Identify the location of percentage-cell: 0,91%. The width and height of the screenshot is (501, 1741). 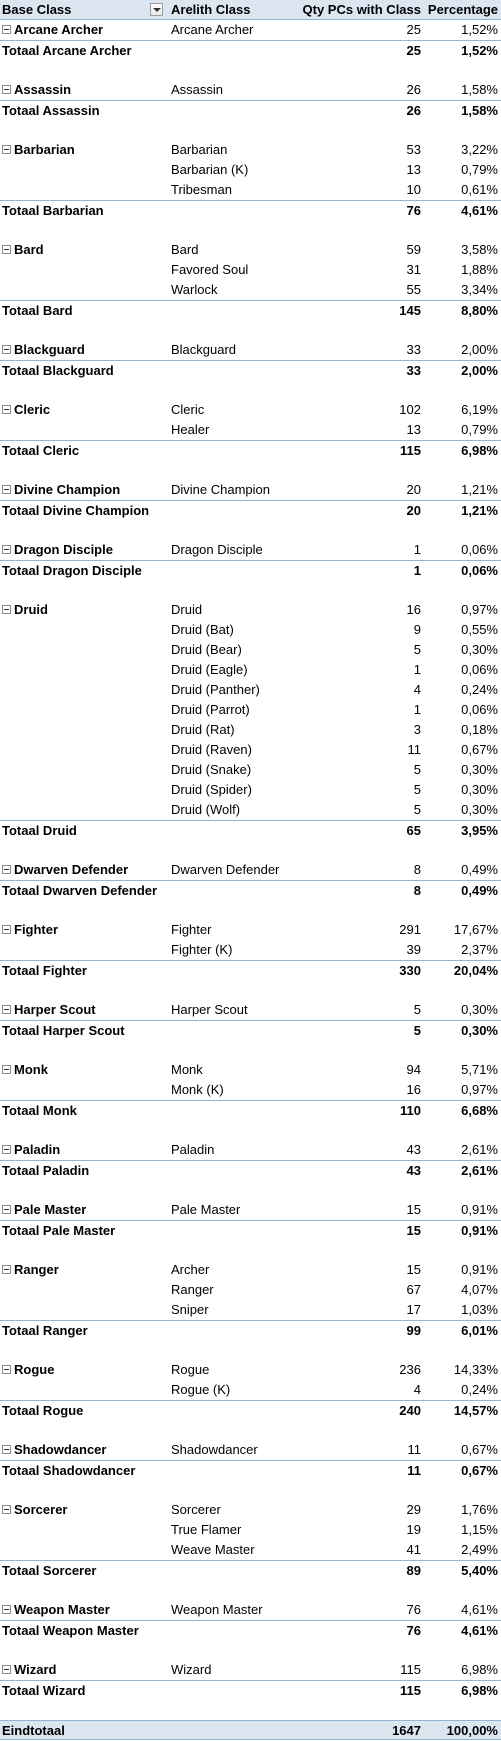
(479, 1269).